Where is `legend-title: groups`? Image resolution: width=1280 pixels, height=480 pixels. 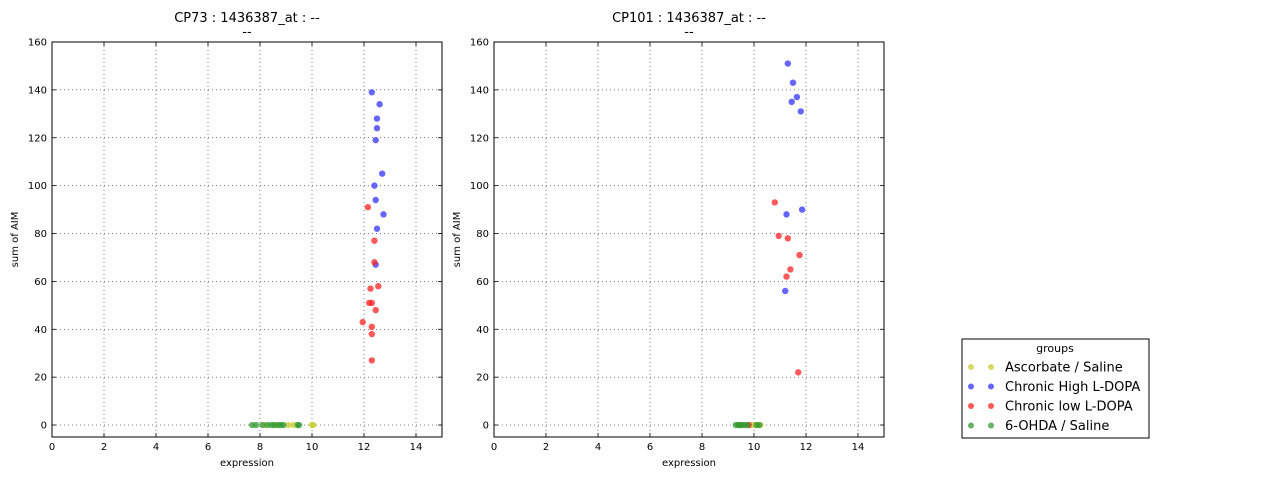
legend-title: groups is located at coordinates (1055, 348).